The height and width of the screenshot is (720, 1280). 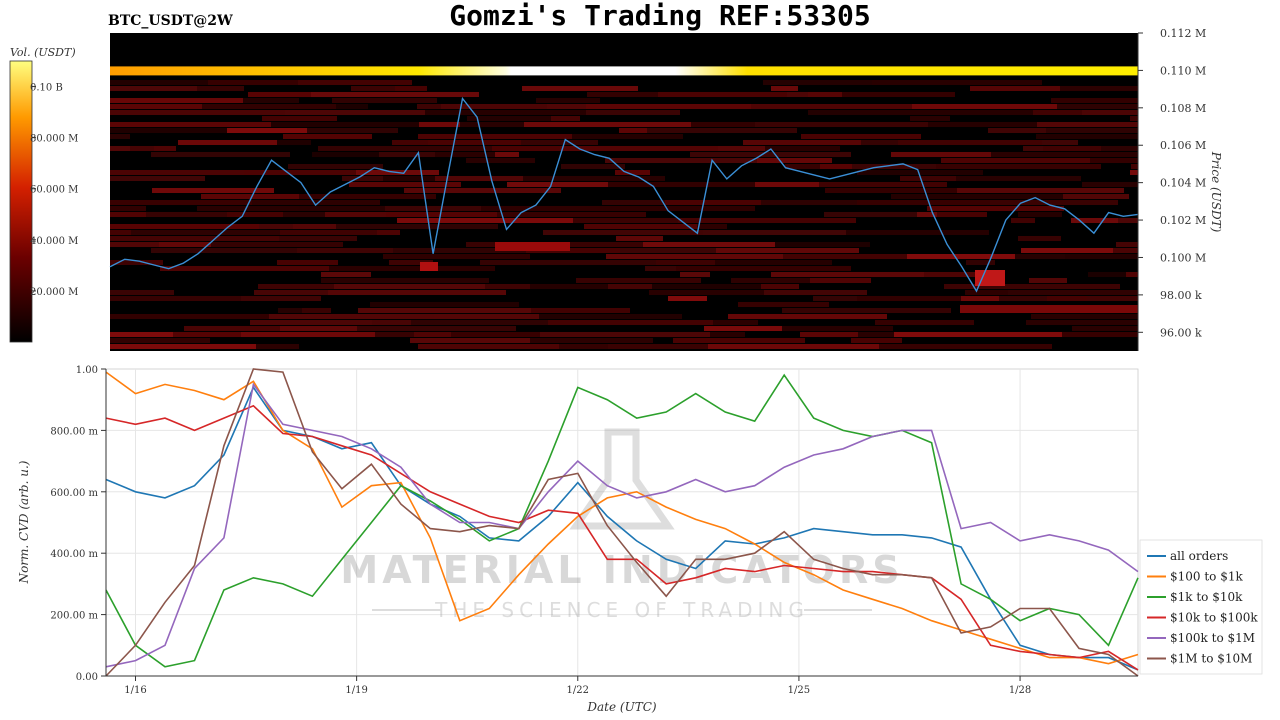 What do you see at coordinates (1183, 257) in the screenshot?
I see `price-tick-label: 0.100 M` at bounding box center [1183, 257].